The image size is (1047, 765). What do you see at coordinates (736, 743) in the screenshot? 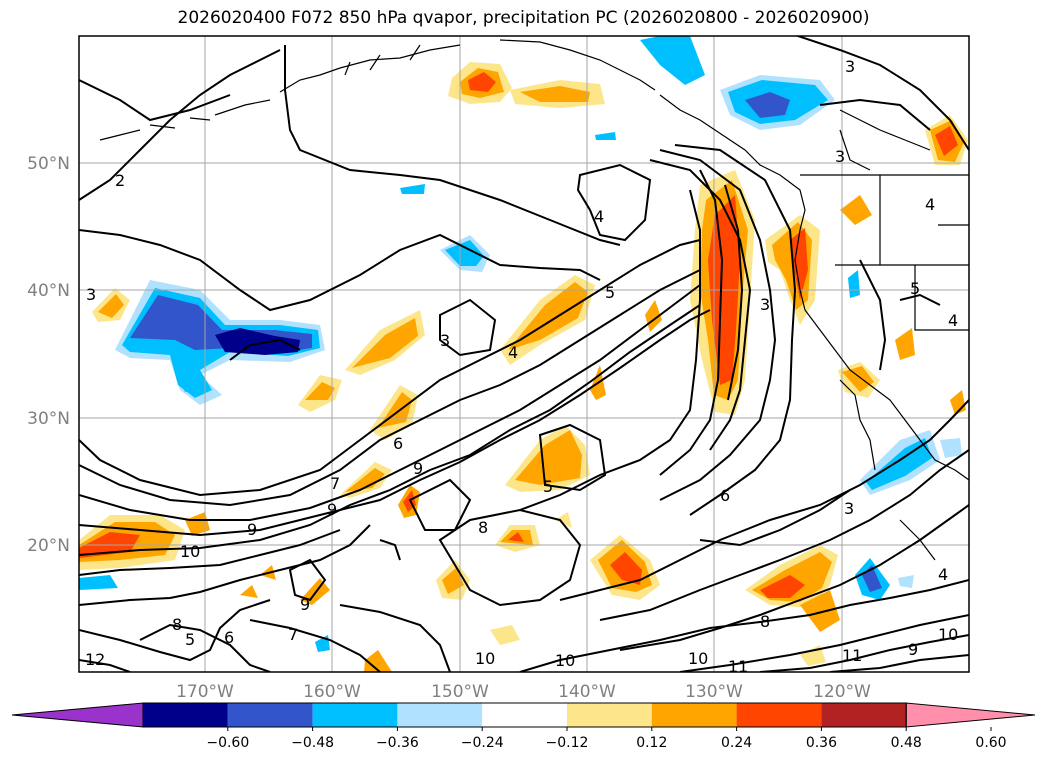
I see `colorbar-tick-label: 0.24` at bounding box center [736, 743].